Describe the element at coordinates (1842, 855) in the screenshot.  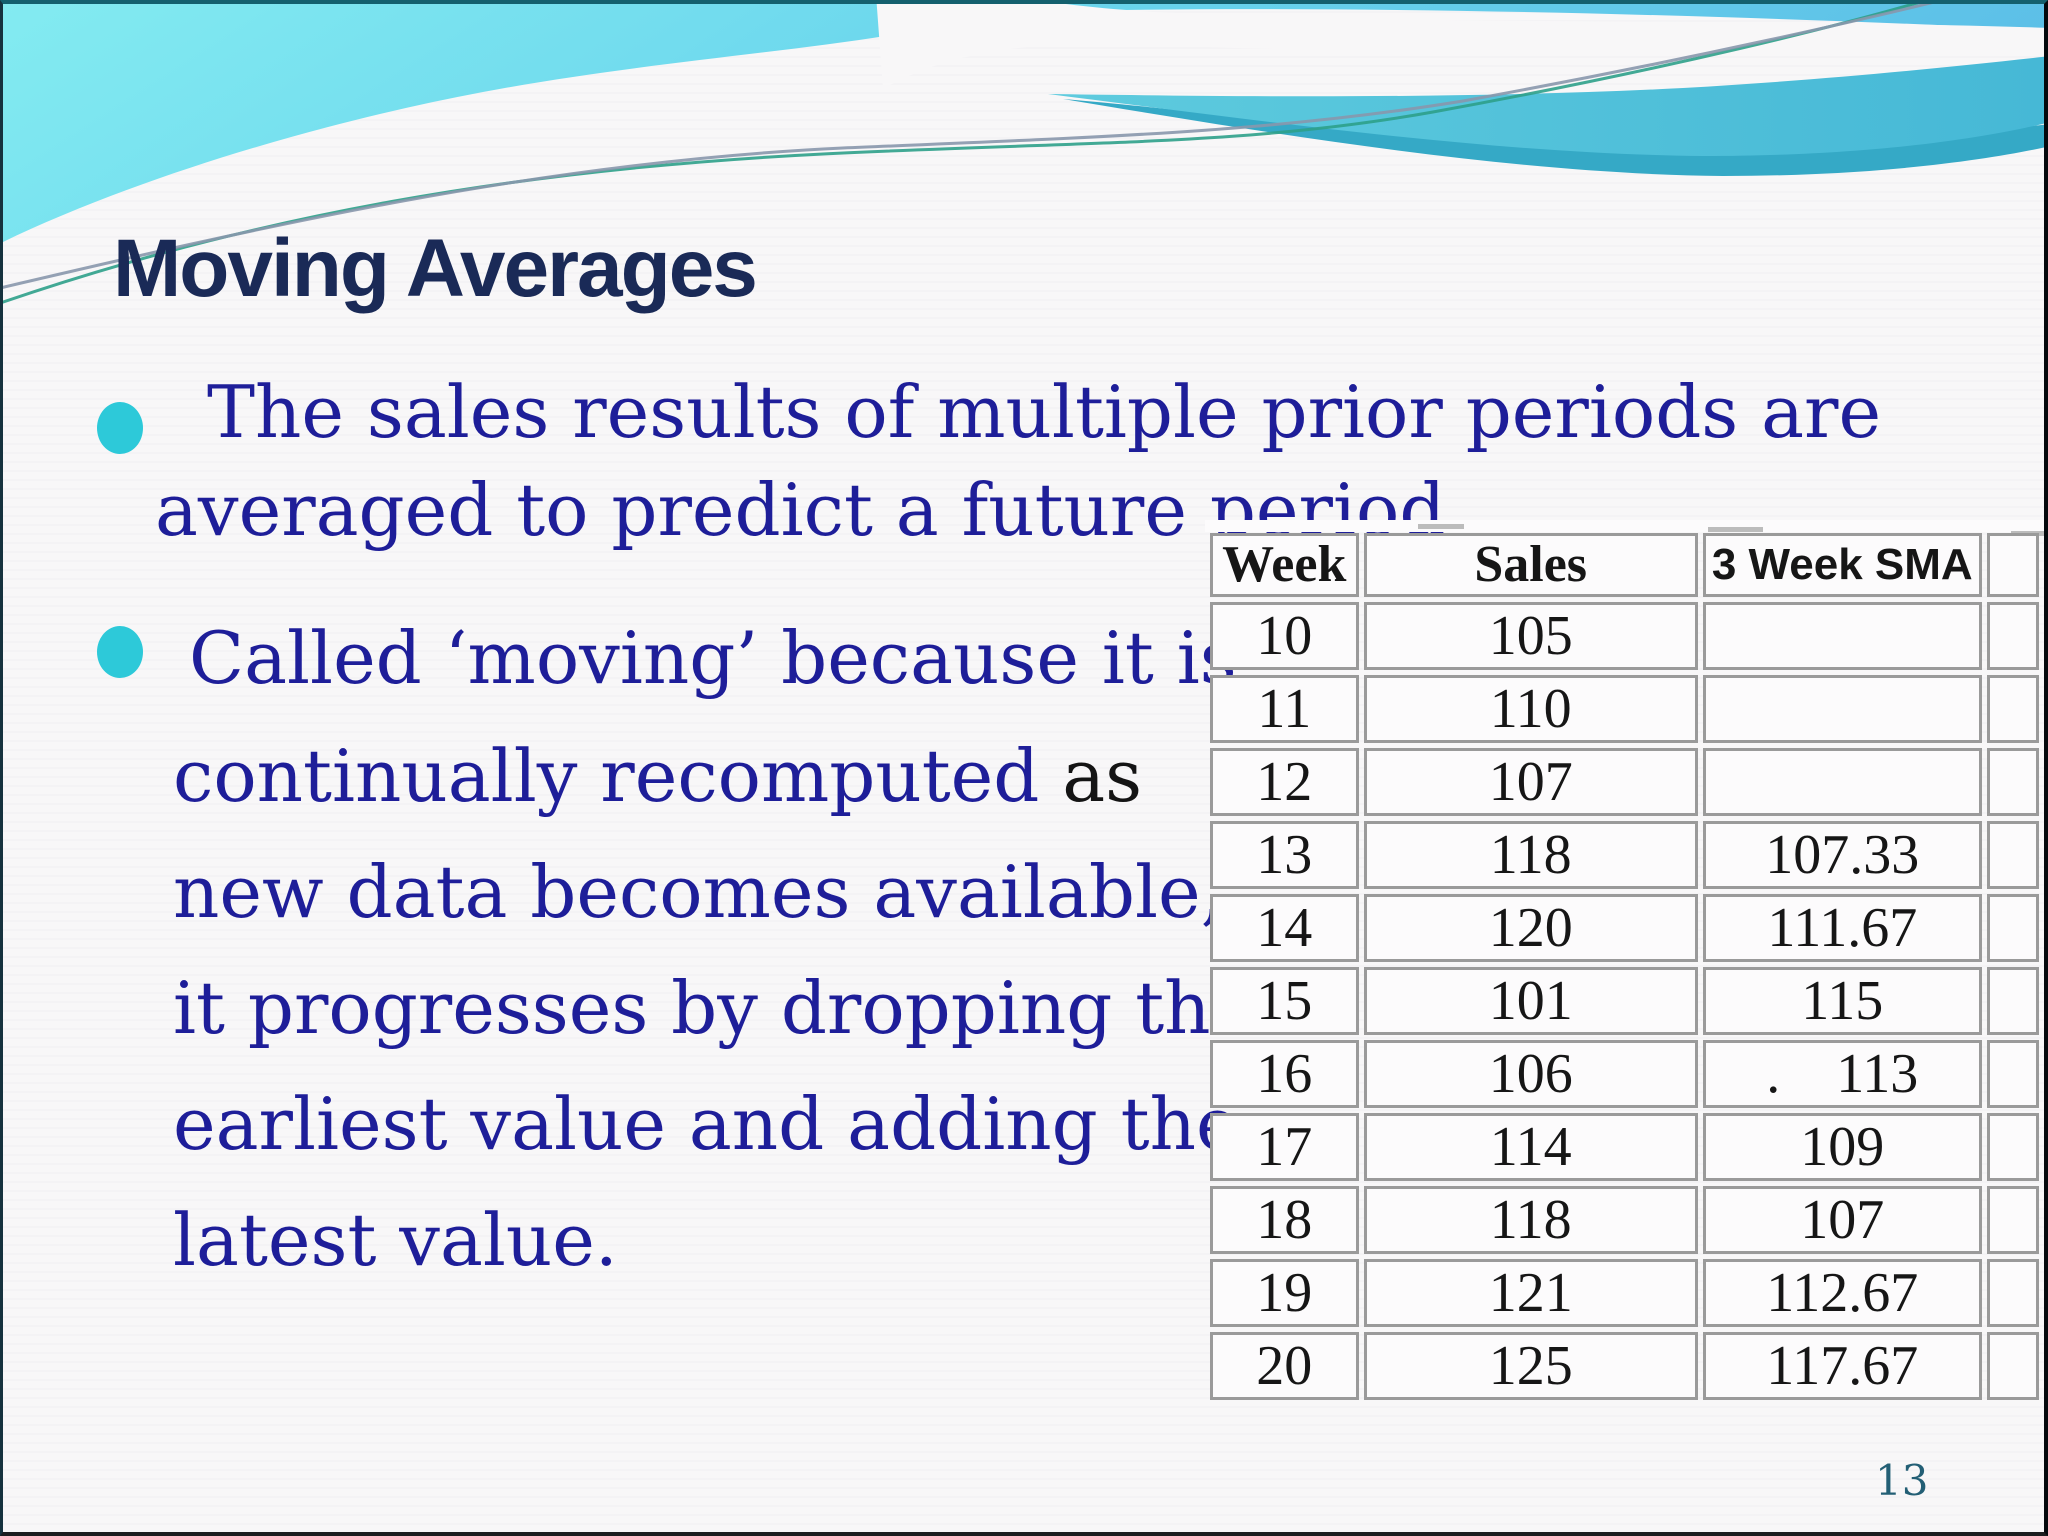
I see `table-cell: 107.33` at that location.